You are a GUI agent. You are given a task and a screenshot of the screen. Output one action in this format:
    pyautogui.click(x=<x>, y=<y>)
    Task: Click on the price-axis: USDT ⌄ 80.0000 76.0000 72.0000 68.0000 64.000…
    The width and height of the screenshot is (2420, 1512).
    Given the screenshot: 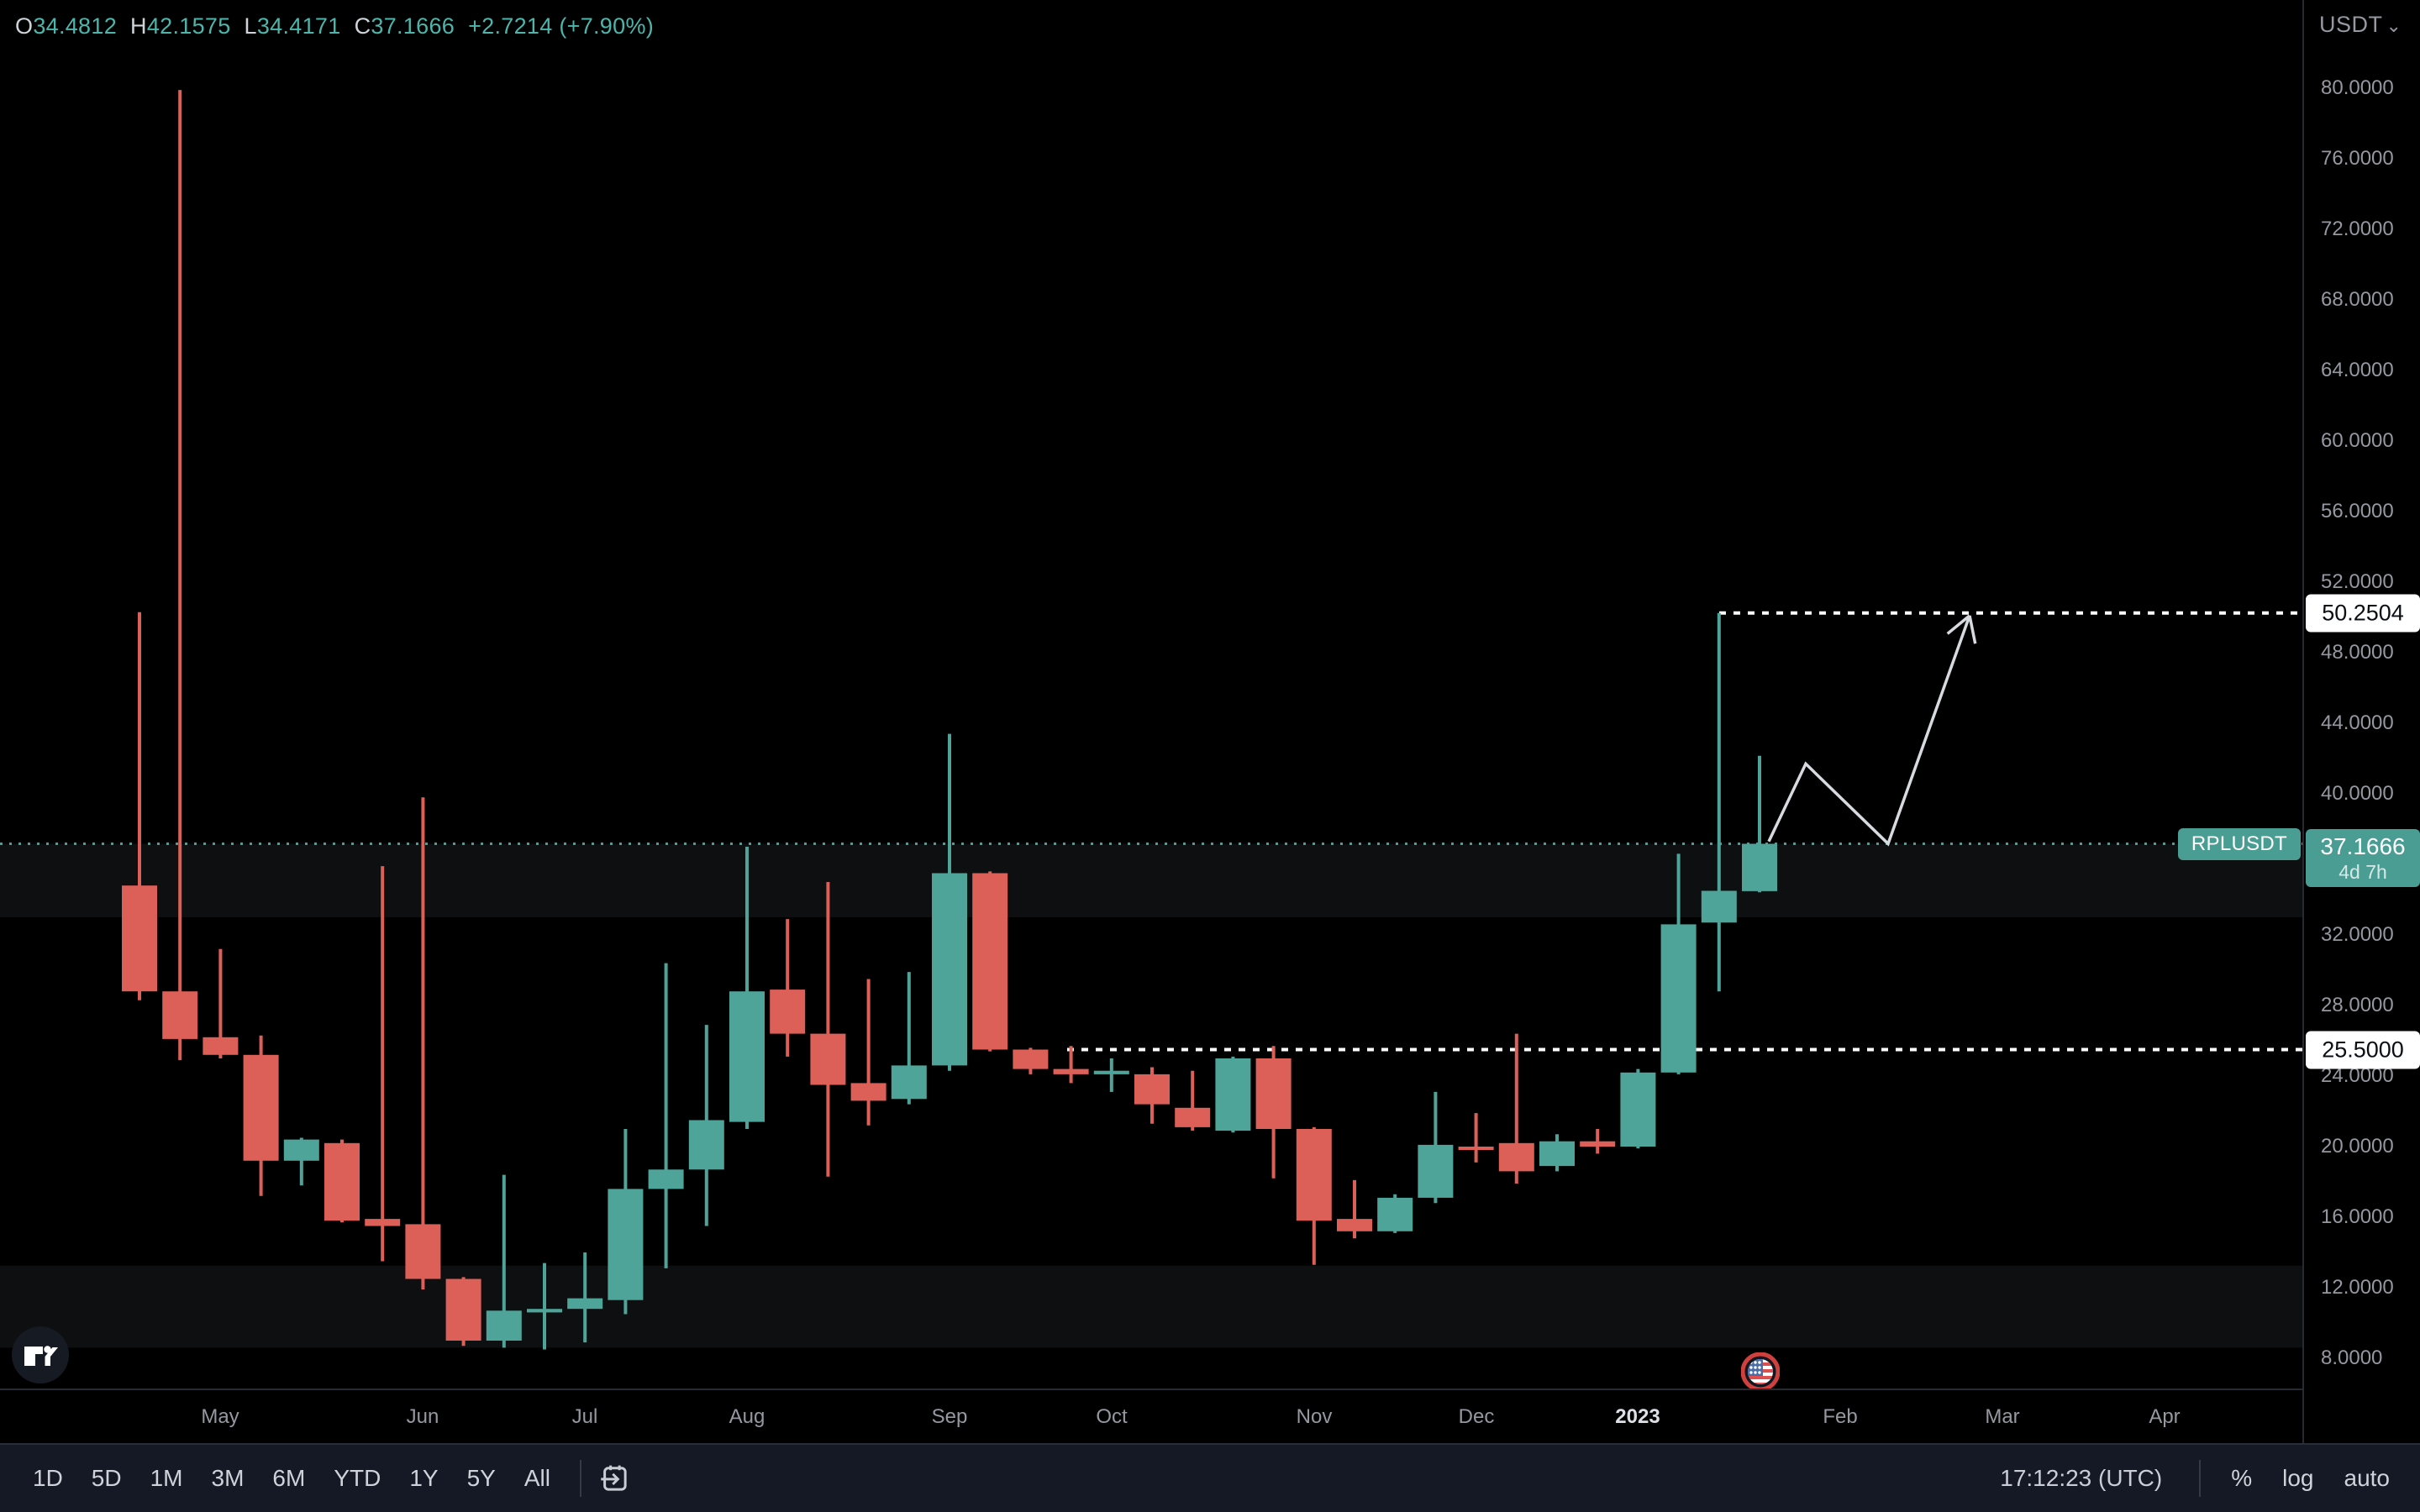 What is the action you would take?
    pyautogui.click(x=2361, y=721)
    